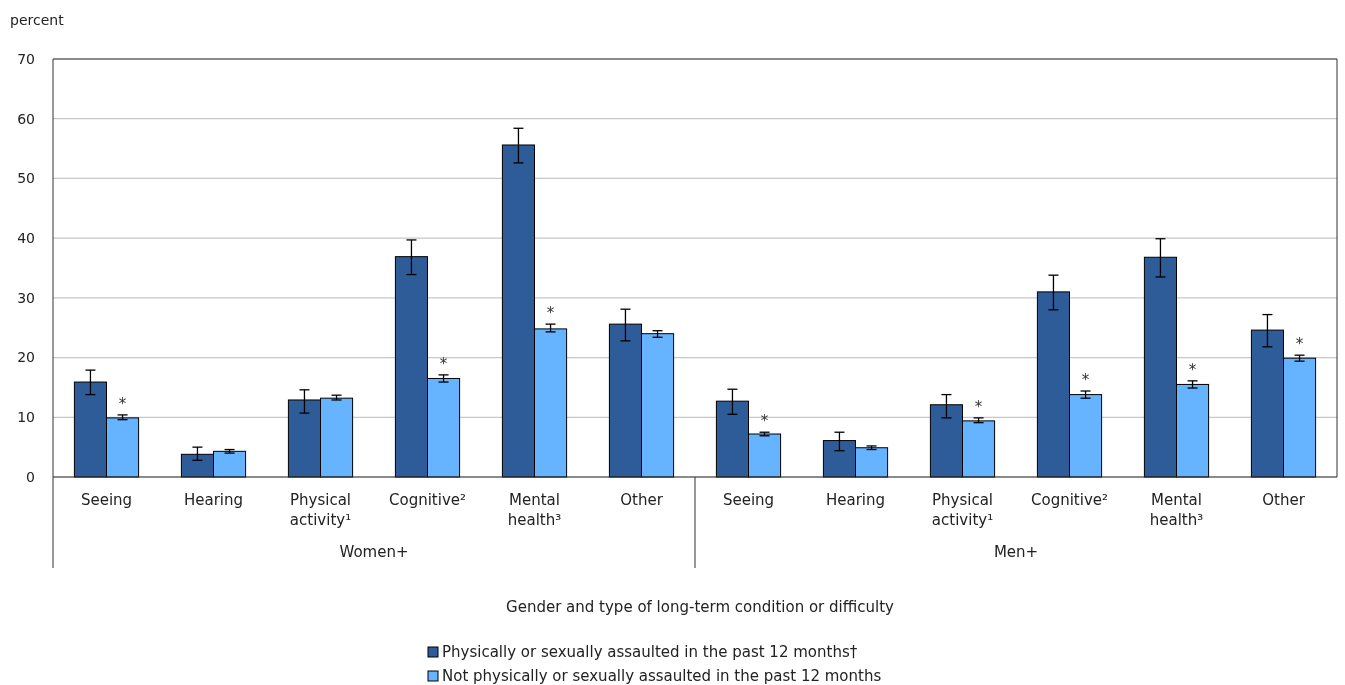 This screenshot has width=1345, height=685. Describe the element at coordinates (30, 476) in the screenshot. I see `y-tick-label: 0` at that location.